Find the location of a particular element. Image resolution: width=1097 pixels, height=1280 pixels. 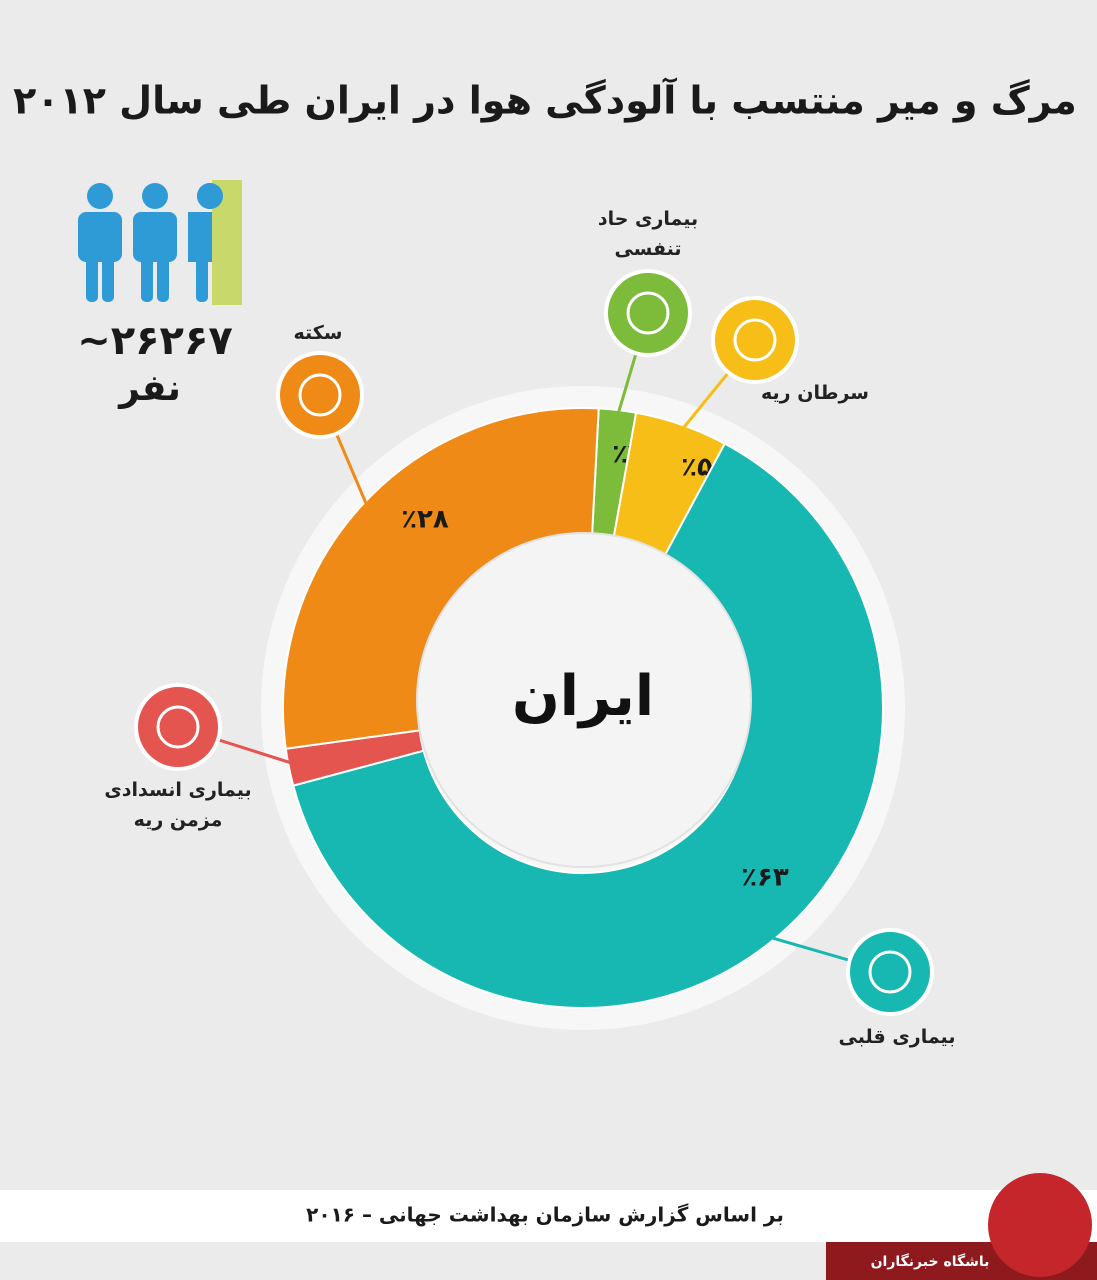

category-label: بیماری قلبی is located at coordinates (897, 1037).